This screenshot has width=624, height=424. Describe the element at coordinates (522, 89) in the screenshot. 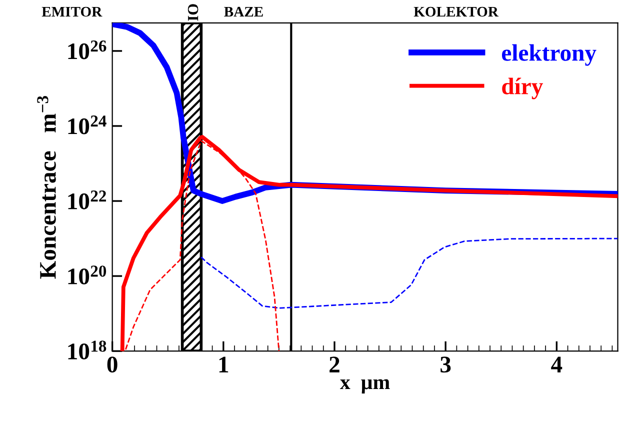

I see `legend-label: díry` at that location.